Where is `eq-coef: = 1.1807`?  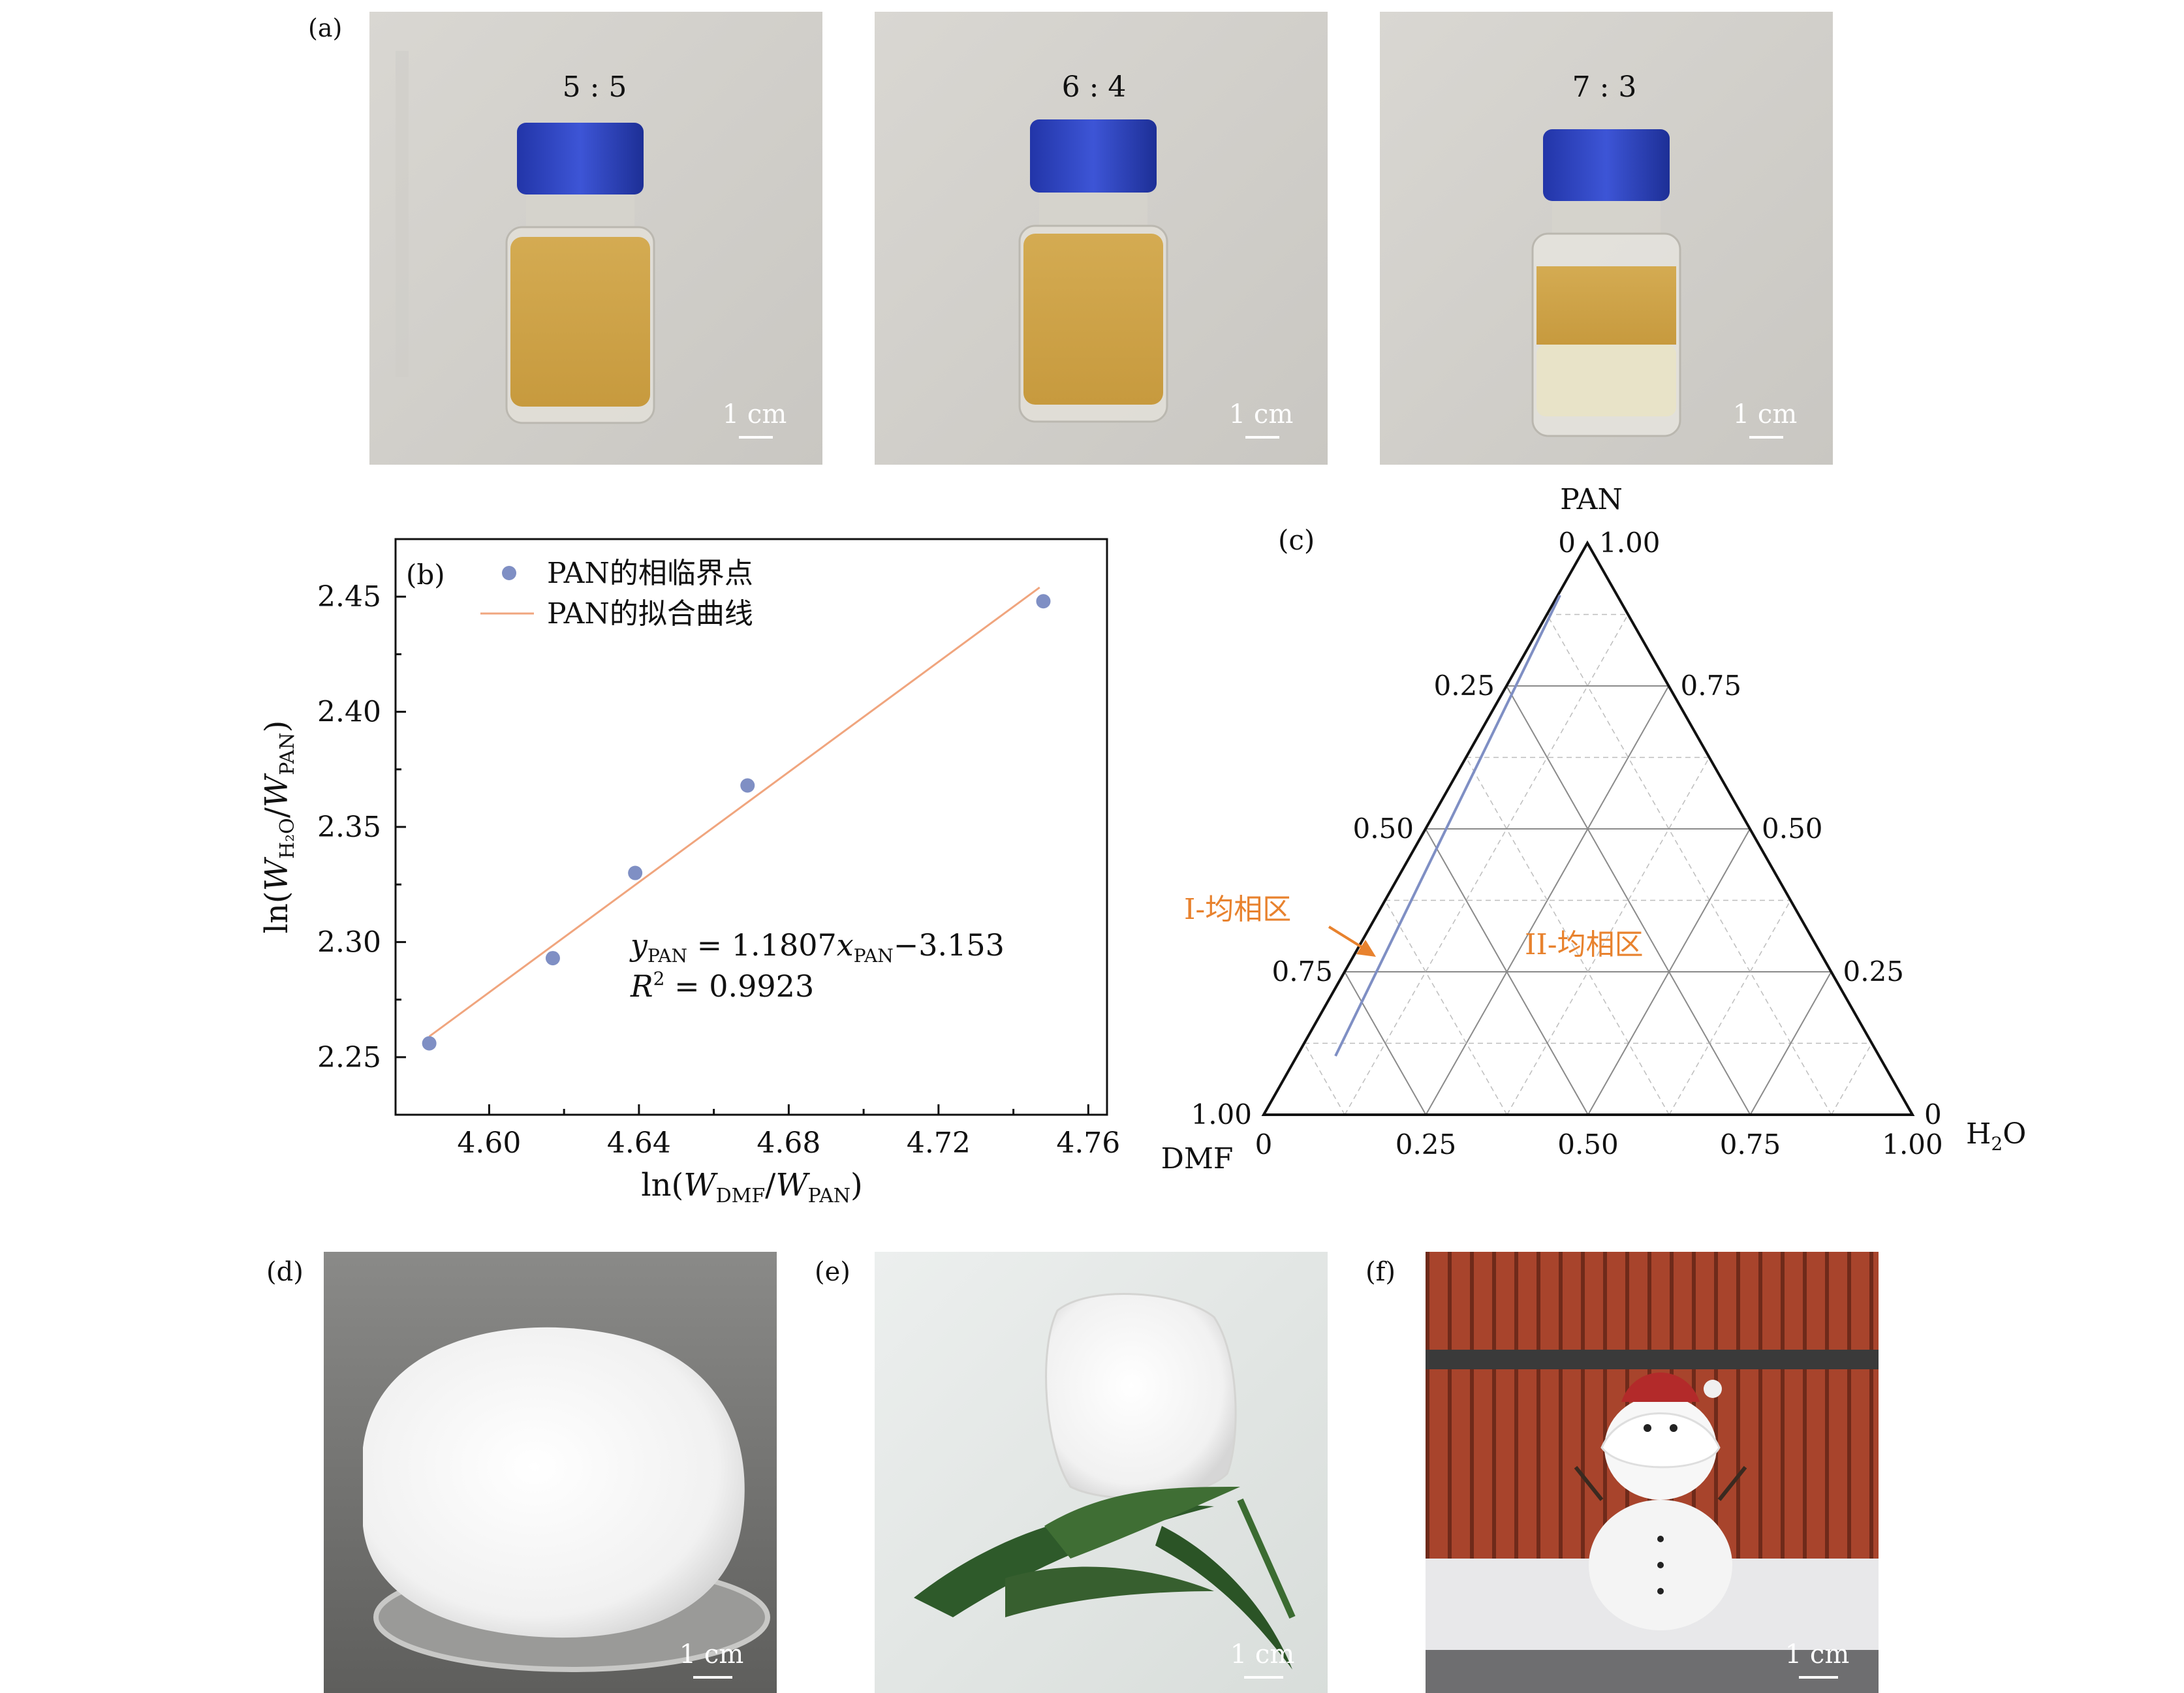 eq-coef: = 1.1807 is located at coordinates (762, 945).